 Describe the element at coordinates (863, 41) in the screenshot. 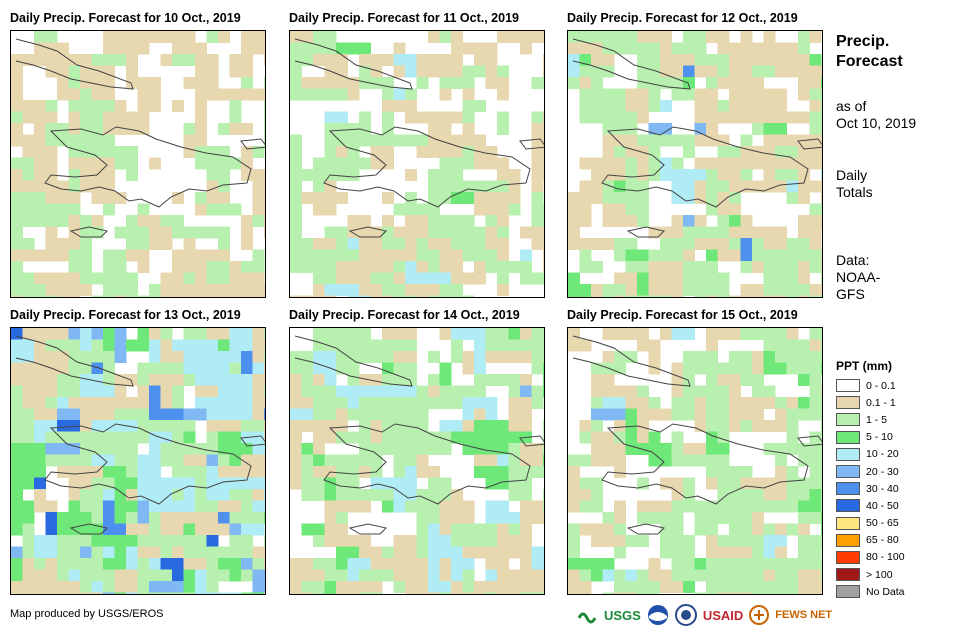

I see `side-title-line1: Precip.` at that location.